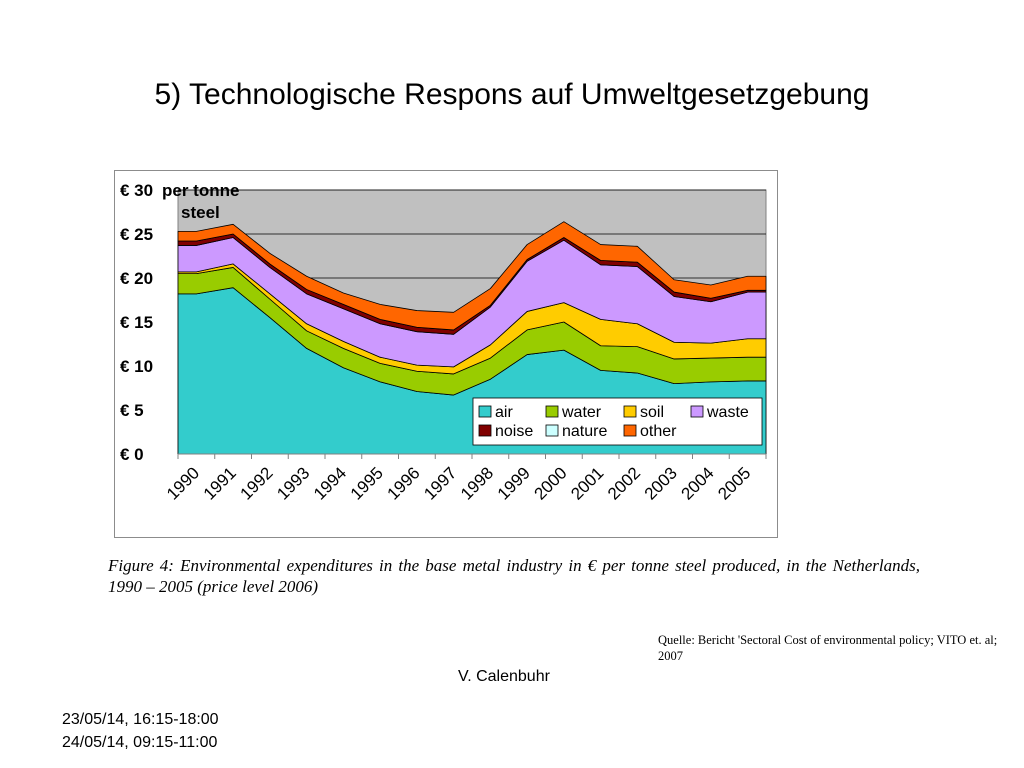  I want to click on y-tick-label: € 30, so click(136, 190).